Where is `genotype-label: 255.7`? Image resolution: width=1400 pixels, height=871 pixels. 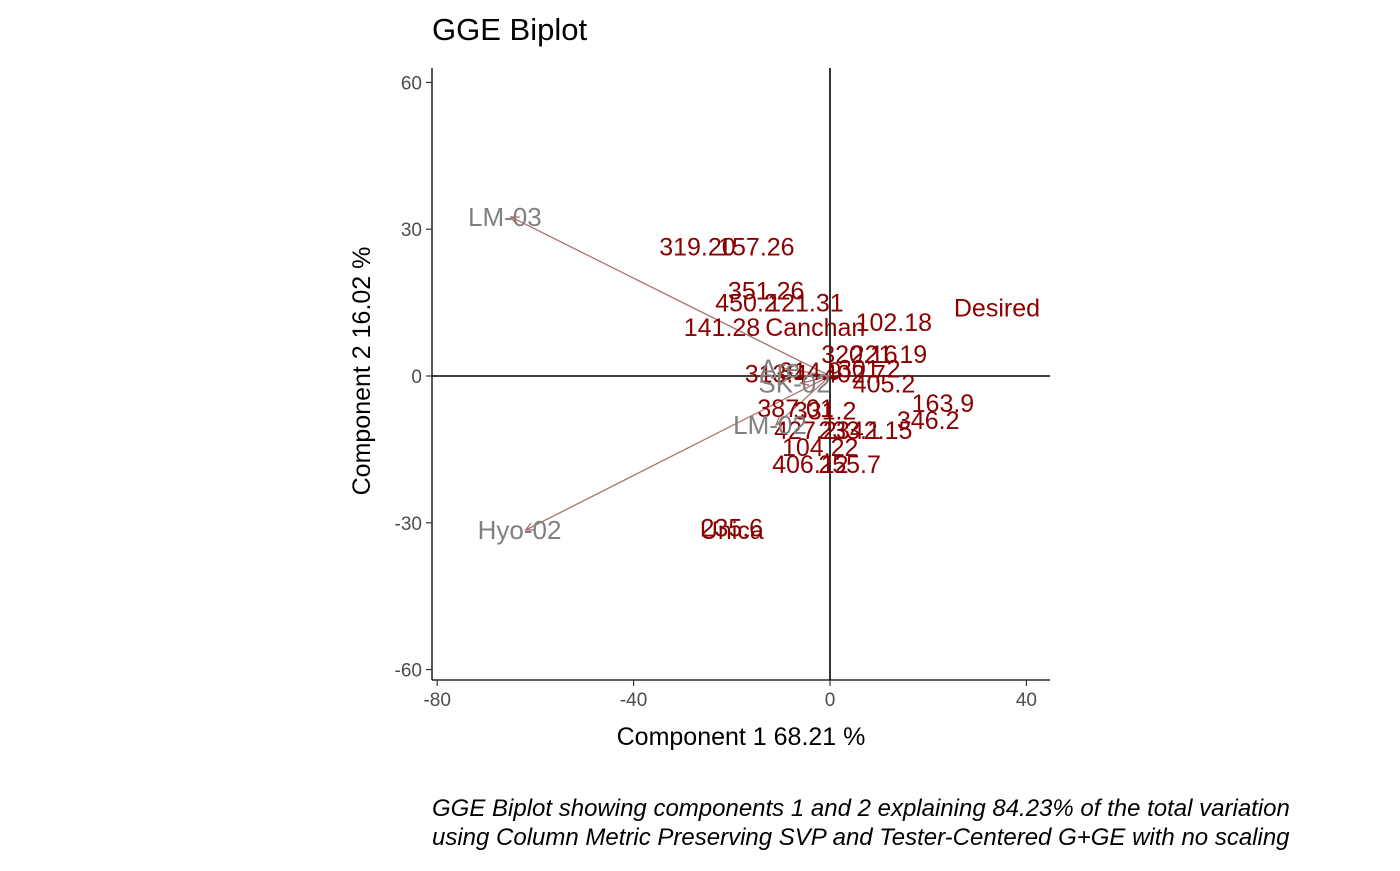 genotype-label: 255.7 is located at coordinates (849, 465).